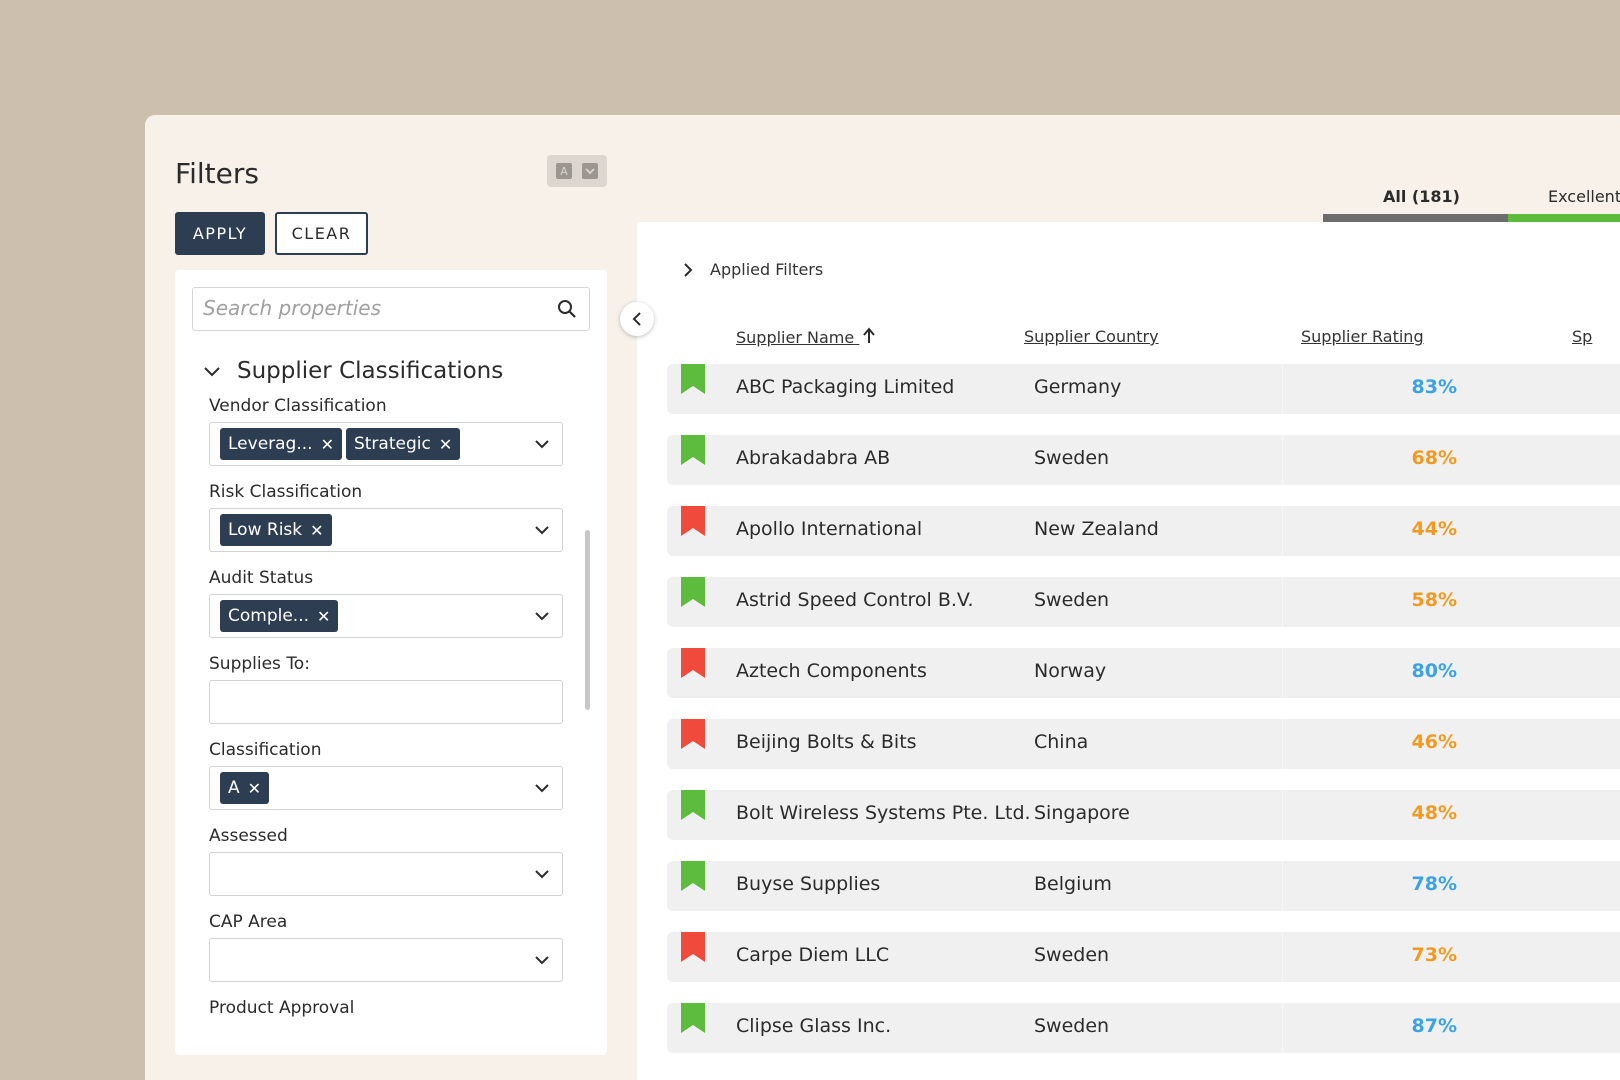 The width and height of the screenshot is (1620, 1080). What do you see at coordinates (1096, 529) in the screenshot?
I see `supplier-country: New Zealand` at bounding box center [1096, 529].